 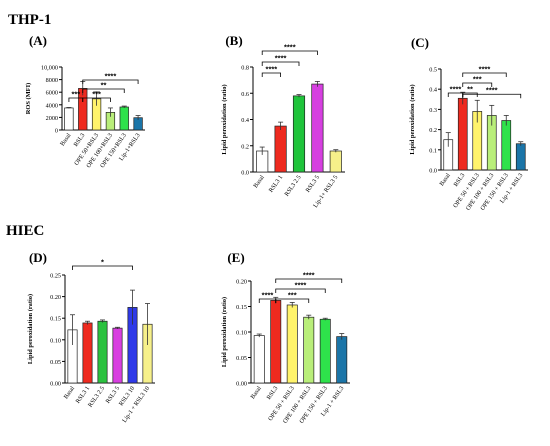 What do you see at coordinates (55, 297) in the screenshot?
I see `y-tick-label: 0.20` at bounding box center [55, 297].